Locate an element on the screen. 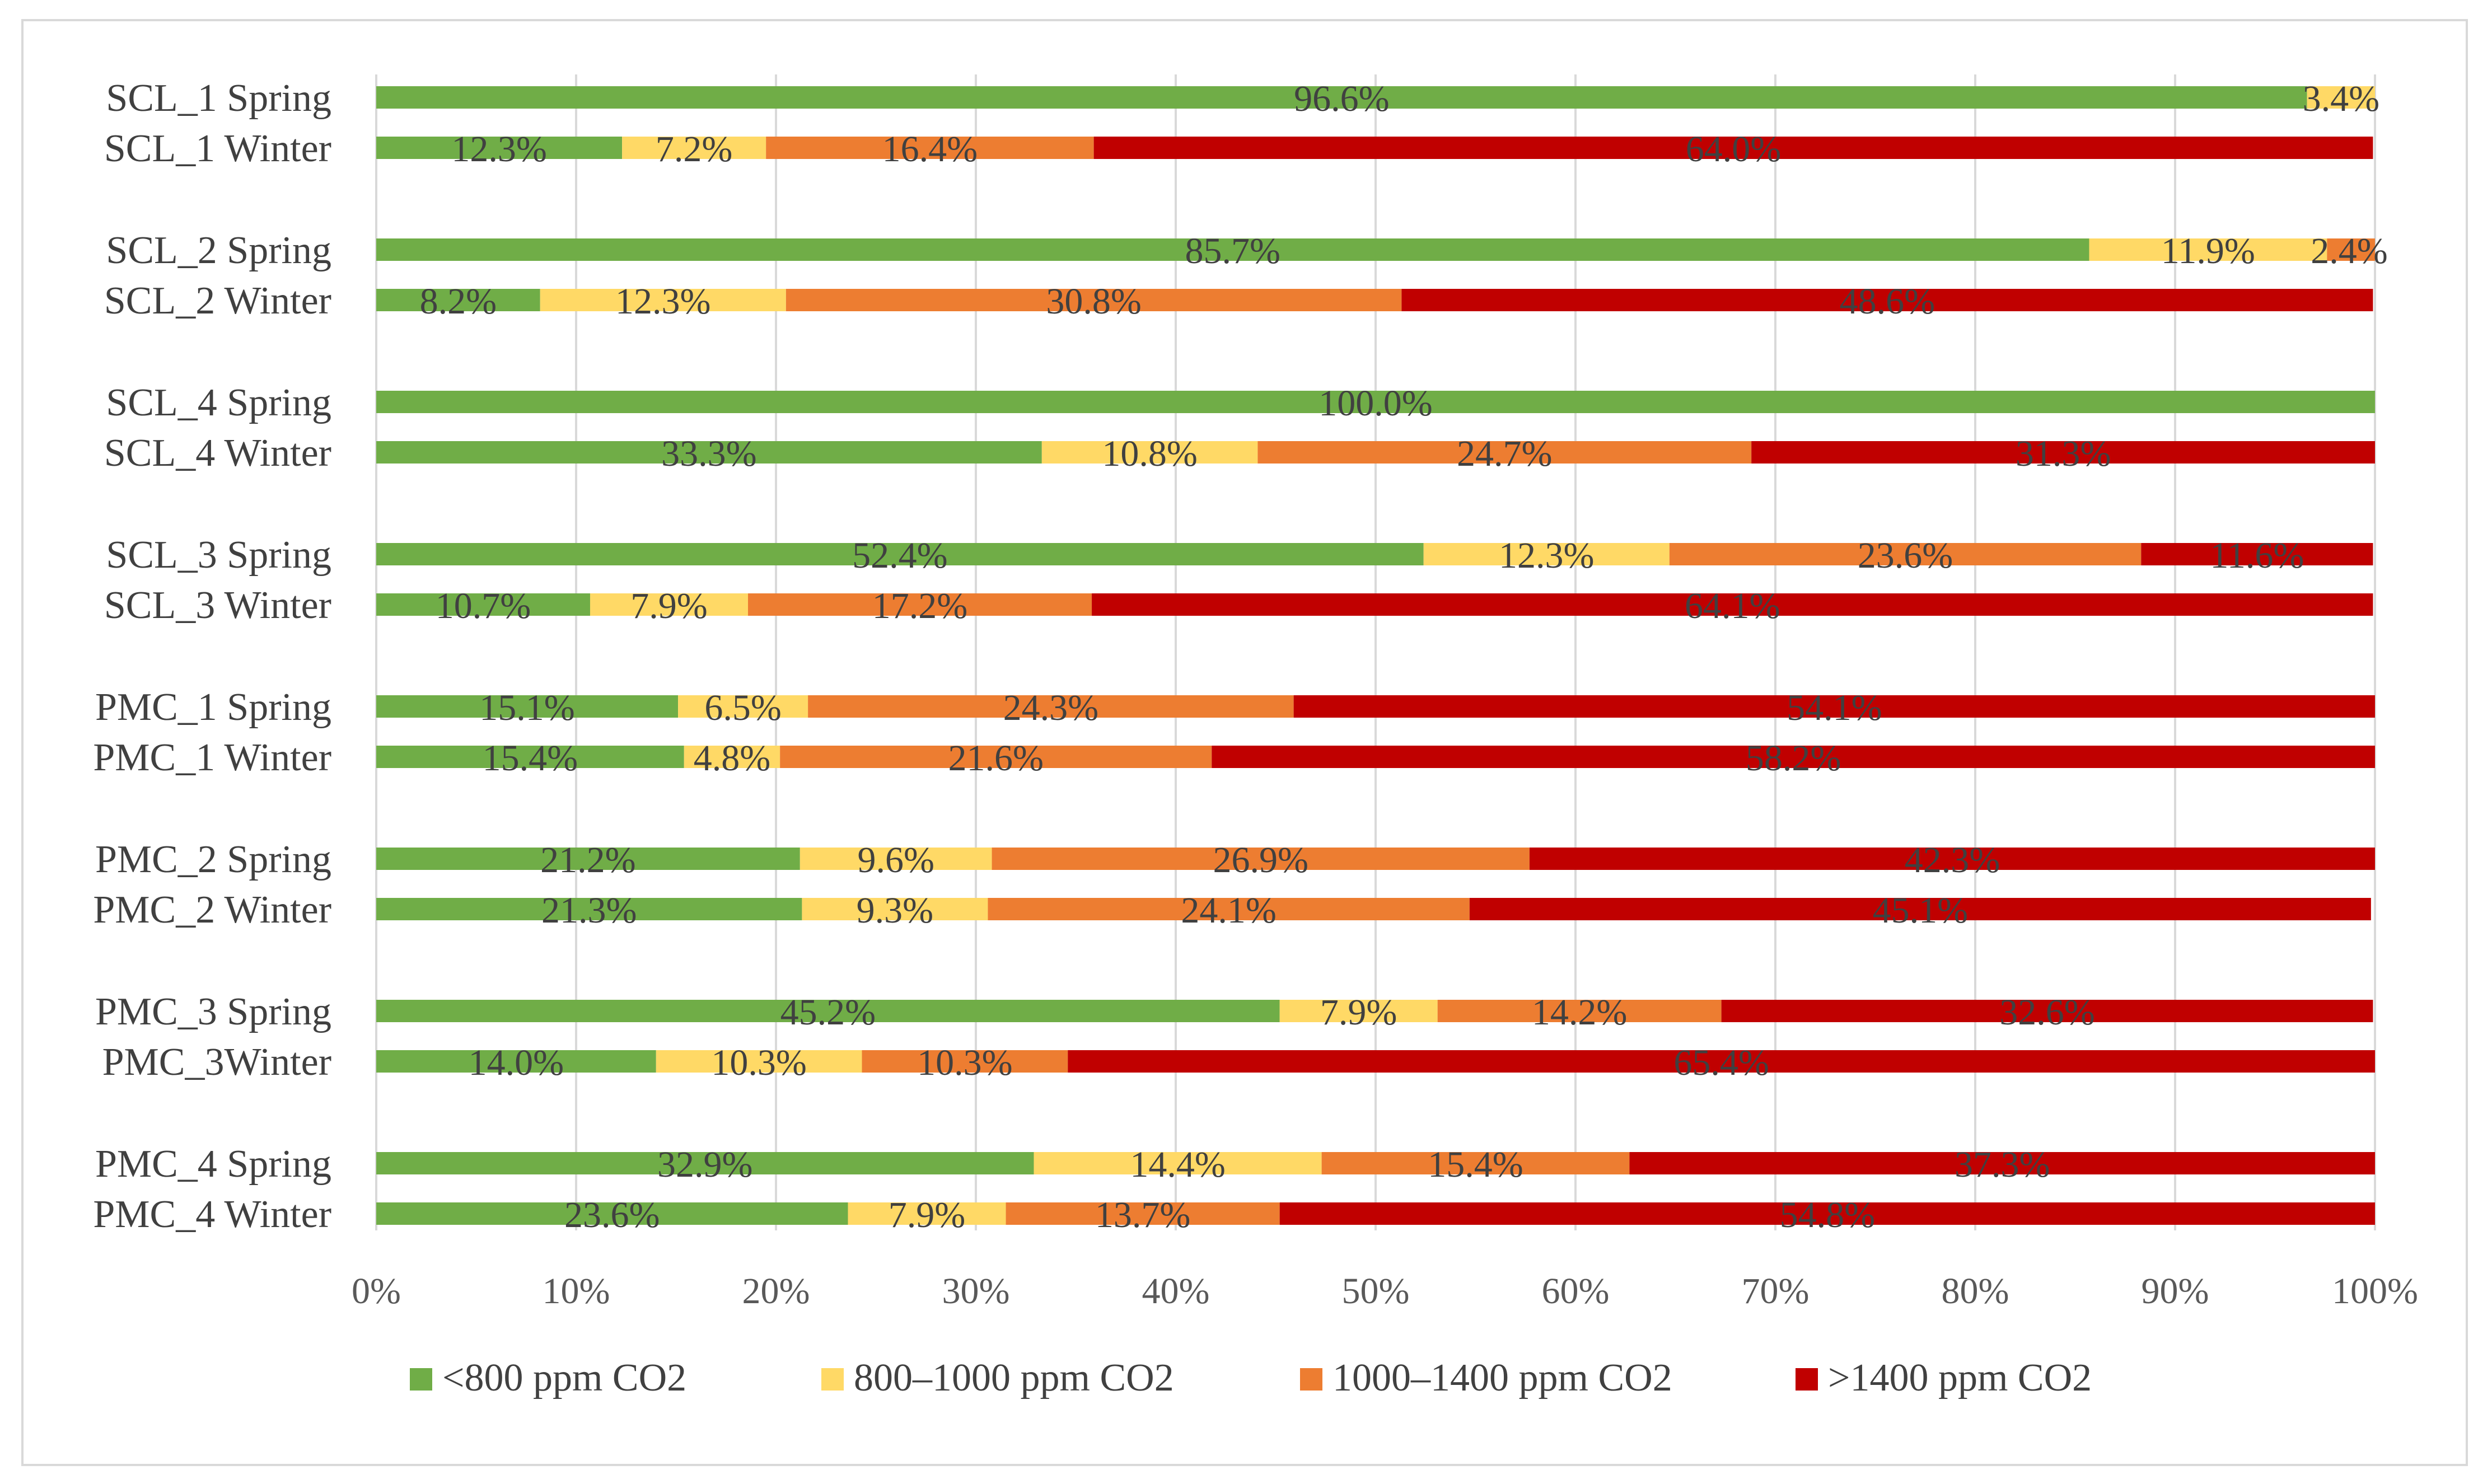 This screenshot has height=1484, width=2492. data-label: 85.7% is located at coordinates (1232, 251).